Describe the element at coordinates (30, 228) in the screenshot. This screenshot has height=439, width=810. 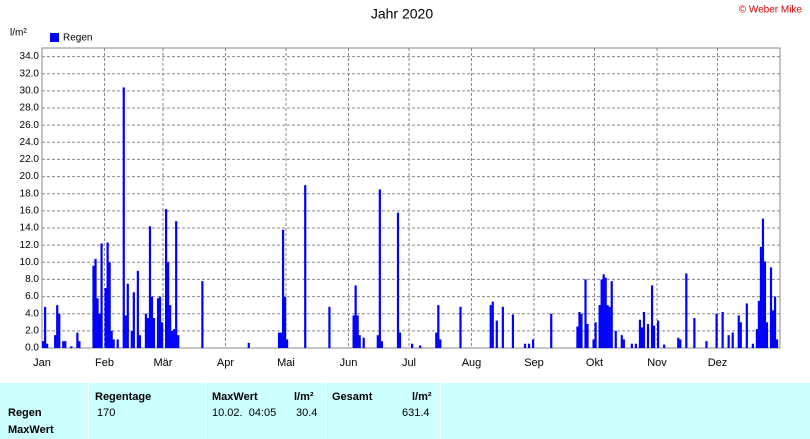
I see `y-tick-label: 14.0` at that location.